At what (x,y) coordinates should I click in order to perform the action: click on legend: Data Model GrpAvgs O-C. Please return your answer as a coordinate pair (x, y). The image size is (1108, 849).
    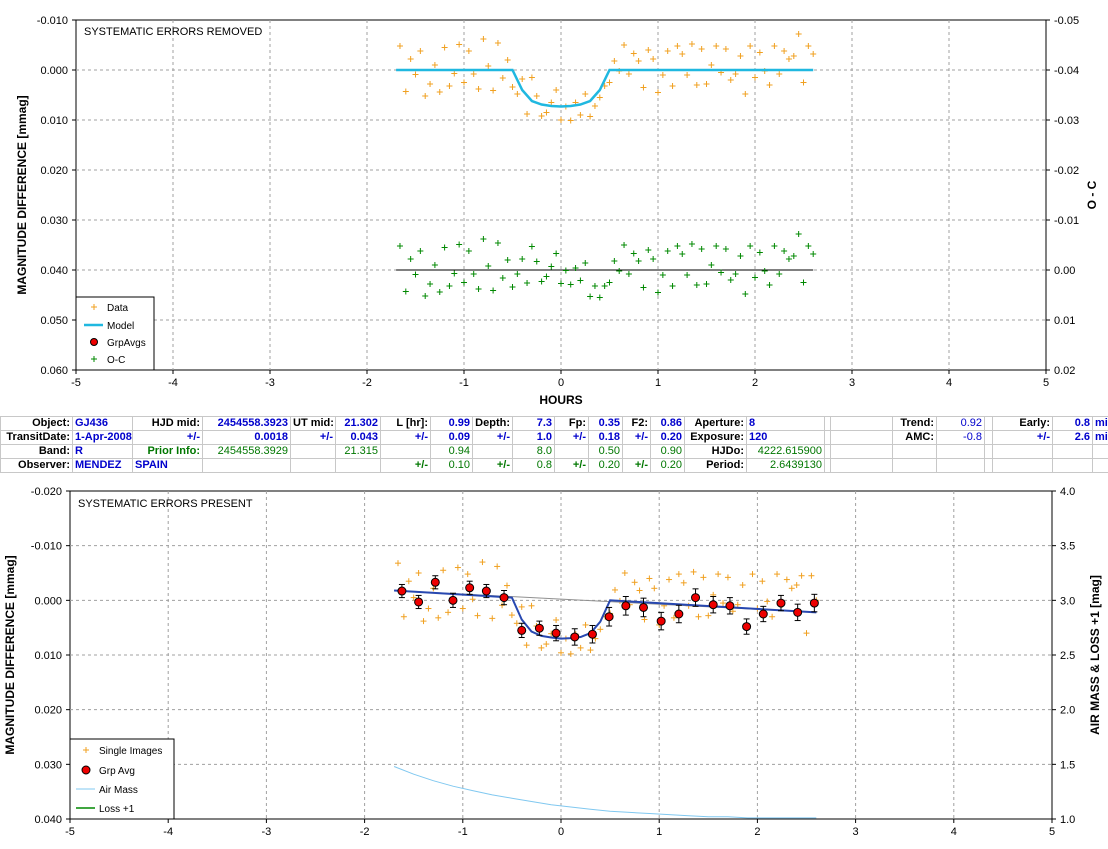
    Looking at the image, I should click on (115, 333).